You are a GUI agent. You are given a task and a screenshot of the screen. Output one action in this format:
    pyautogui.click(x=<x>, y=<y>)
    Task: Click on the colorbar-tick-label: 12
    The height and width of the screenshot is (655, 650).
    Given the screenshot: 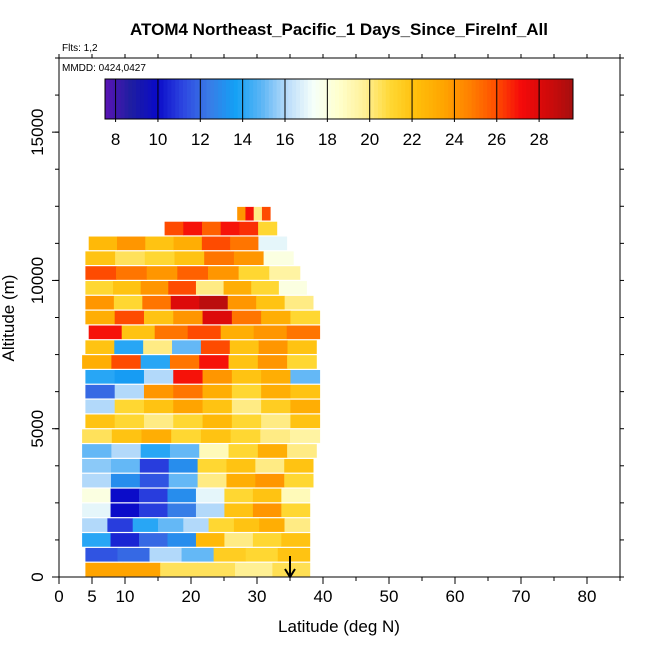 What is the action you would take?
    pyautogui.click(x=200, y=139)
    